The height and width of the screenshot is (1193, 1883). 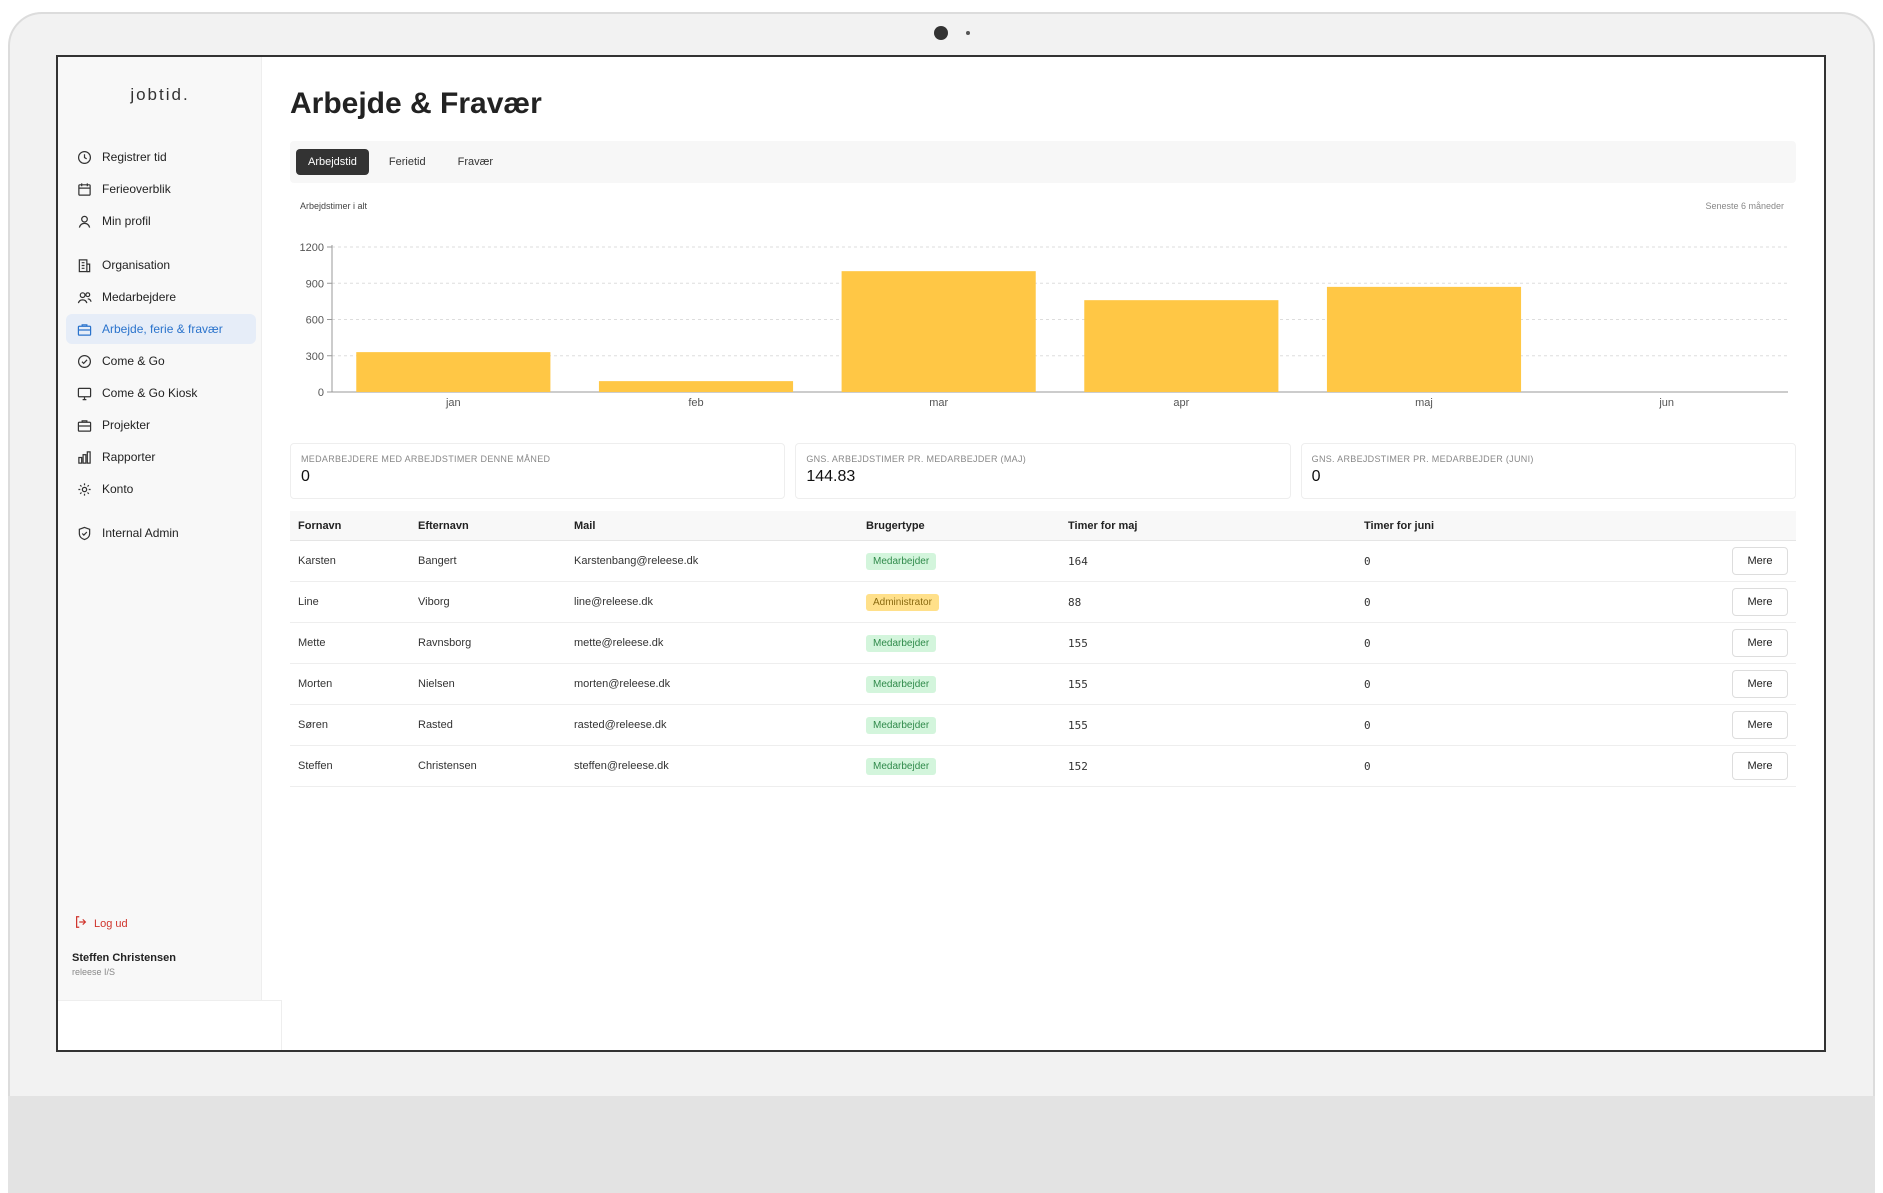 I want to click on sidebar-item-calendar: Ferieoverblik, so click(x=161, y=189).